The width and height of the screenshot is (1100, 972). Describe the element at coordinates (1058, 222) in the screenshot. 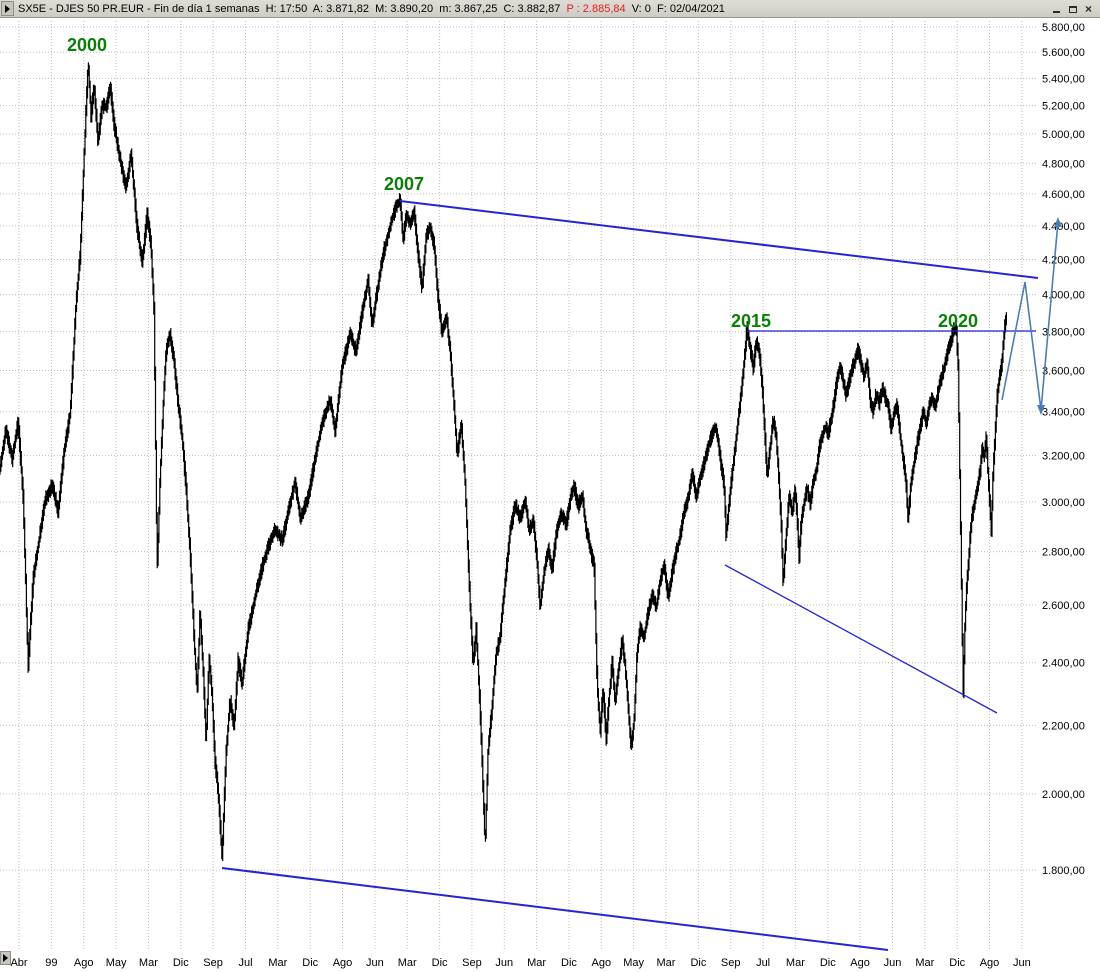

I see `arrowhead-up-icon` at that location.